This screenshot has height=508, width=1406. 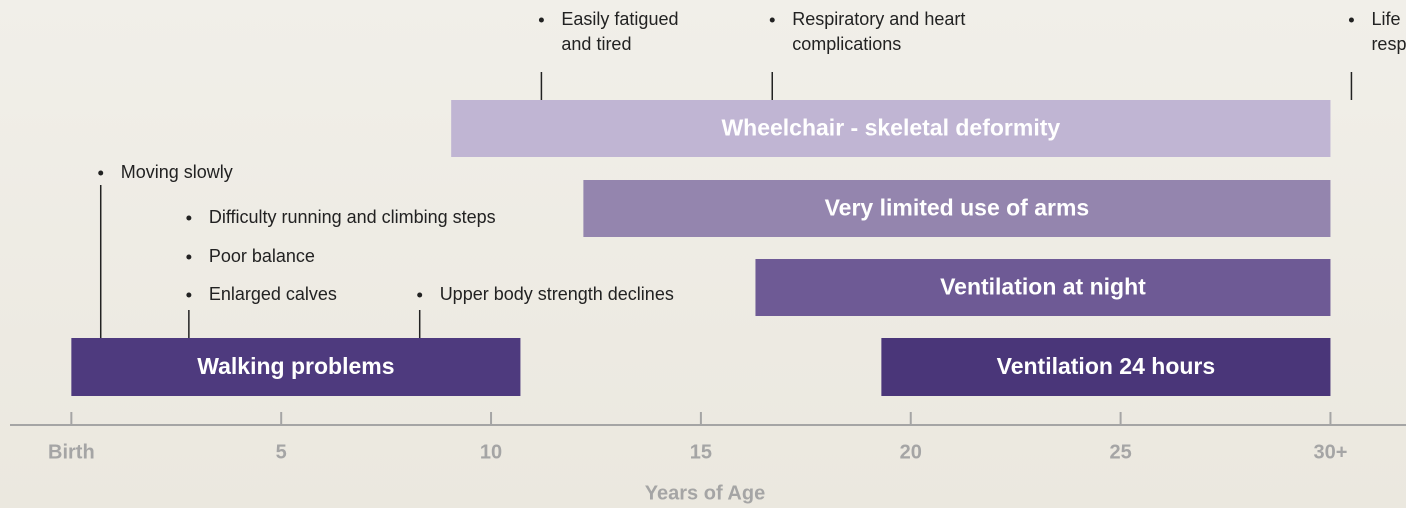 I want to click on bar-label: Very limited use of arms, so click(x=957, y=208).